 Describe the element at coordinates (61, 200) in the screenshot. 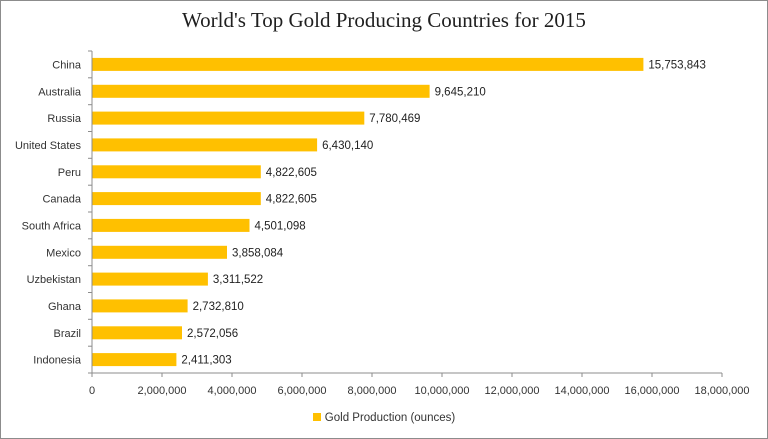

I see `category-label: Canada` at that location.